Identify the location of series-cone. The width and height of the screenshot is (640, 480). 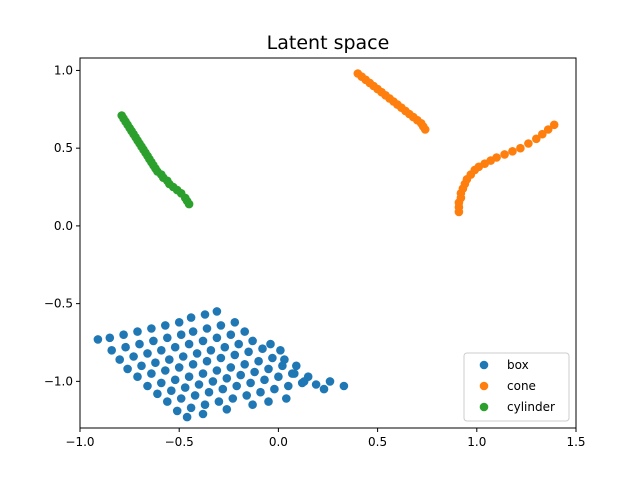
(456, 143).